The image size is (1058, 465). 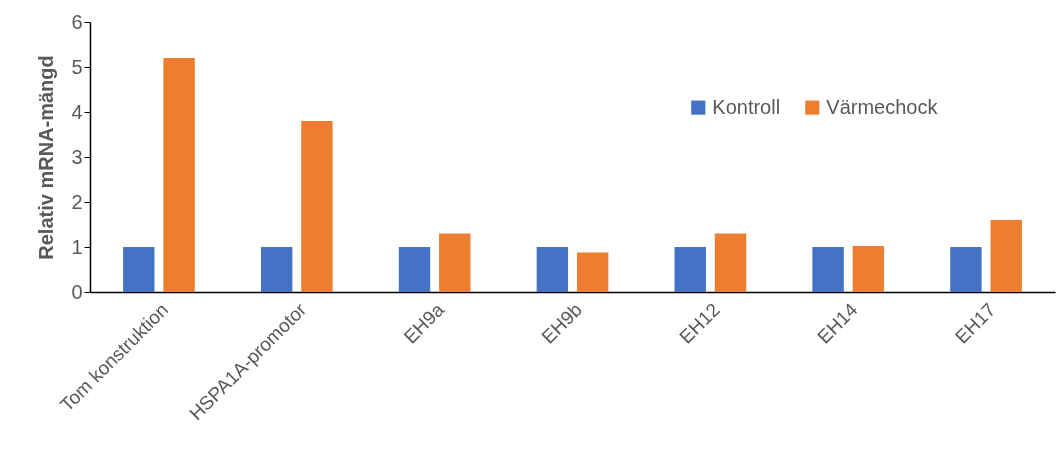 I want to click on y-tick-label: 1, so click(x=77, y=246).